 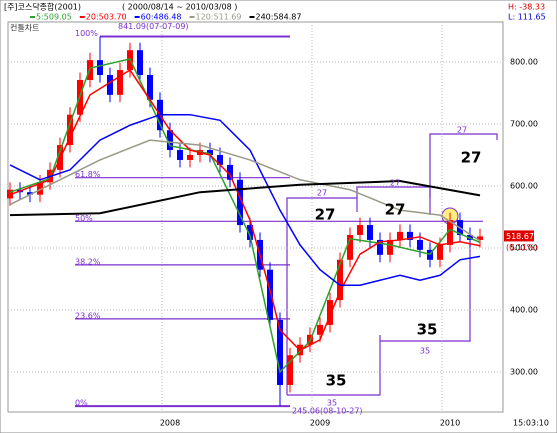 I want to click on high-note: 841.09(07-07-09), so click(x=153, y=26).